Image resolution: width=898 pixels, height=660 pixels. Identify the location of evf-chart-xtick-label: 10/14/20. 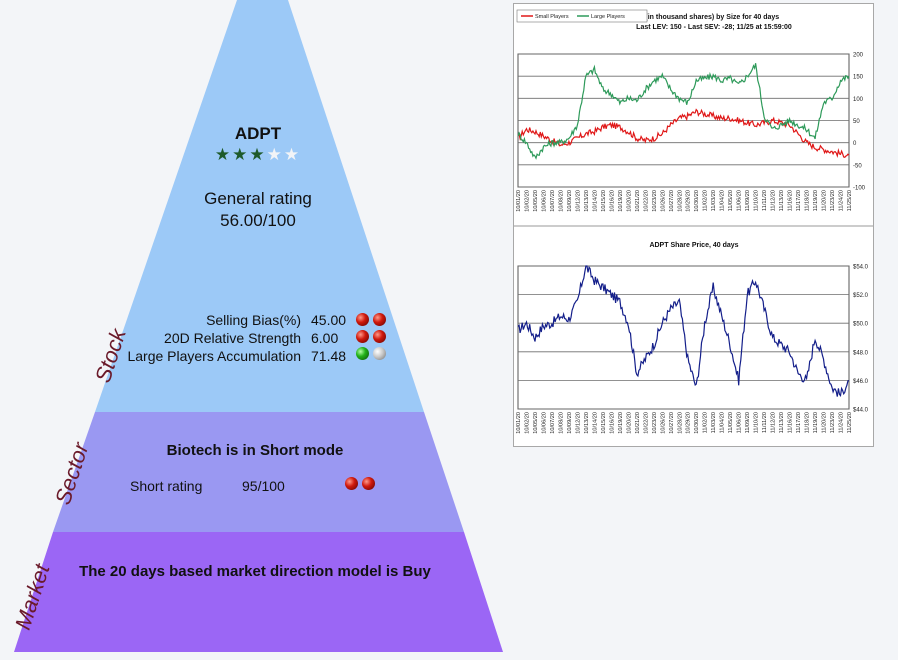
(595, 201).